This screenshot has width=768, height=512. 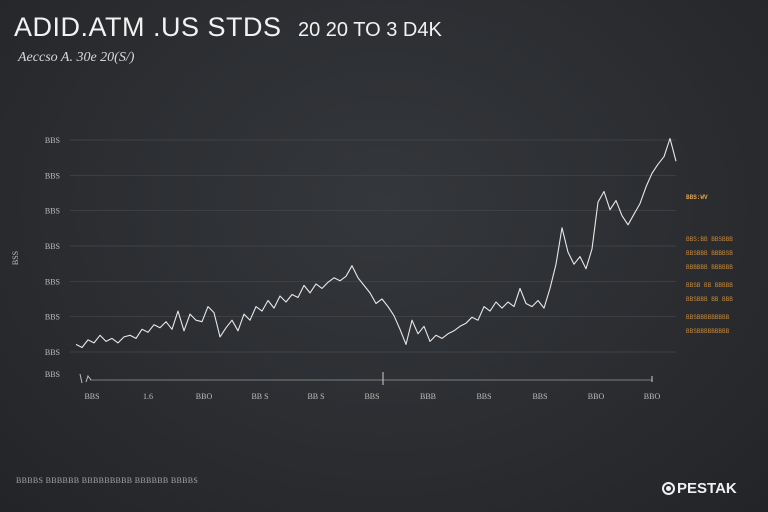 What do you see at coordinates (148, 27) in the screenshot?
I see `chart-title: ADID.ATM .US STDS` at bounding box center [148, 27].